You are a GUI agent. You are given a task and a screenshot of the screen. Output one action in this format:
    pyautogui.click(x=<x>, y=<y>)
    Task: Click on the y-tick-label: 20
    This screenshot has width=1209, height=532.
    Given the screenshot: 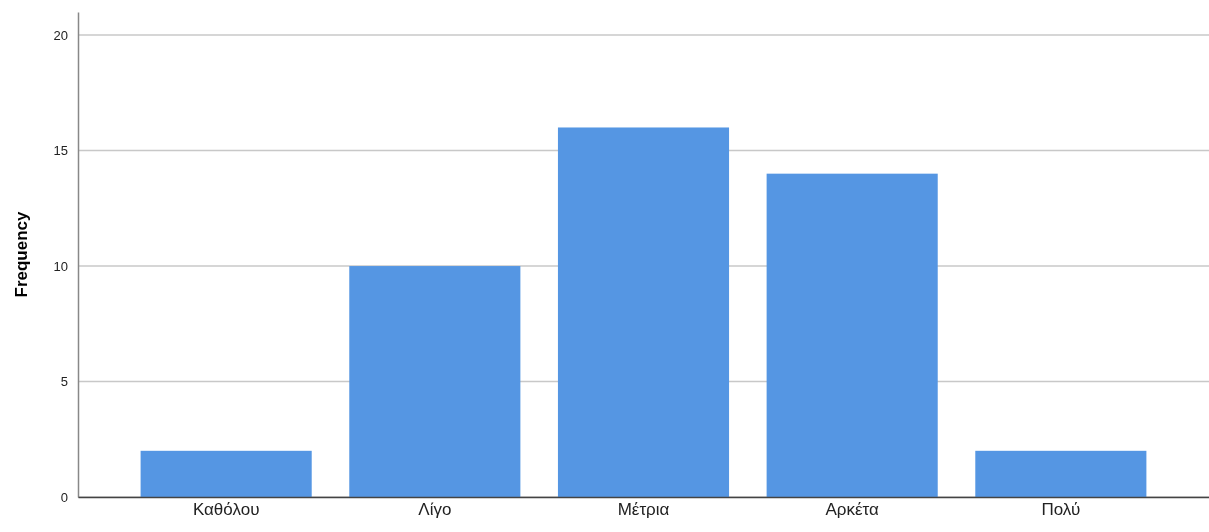 What is the action you would take?
    pyautogui.click(x=60, y=35)
    